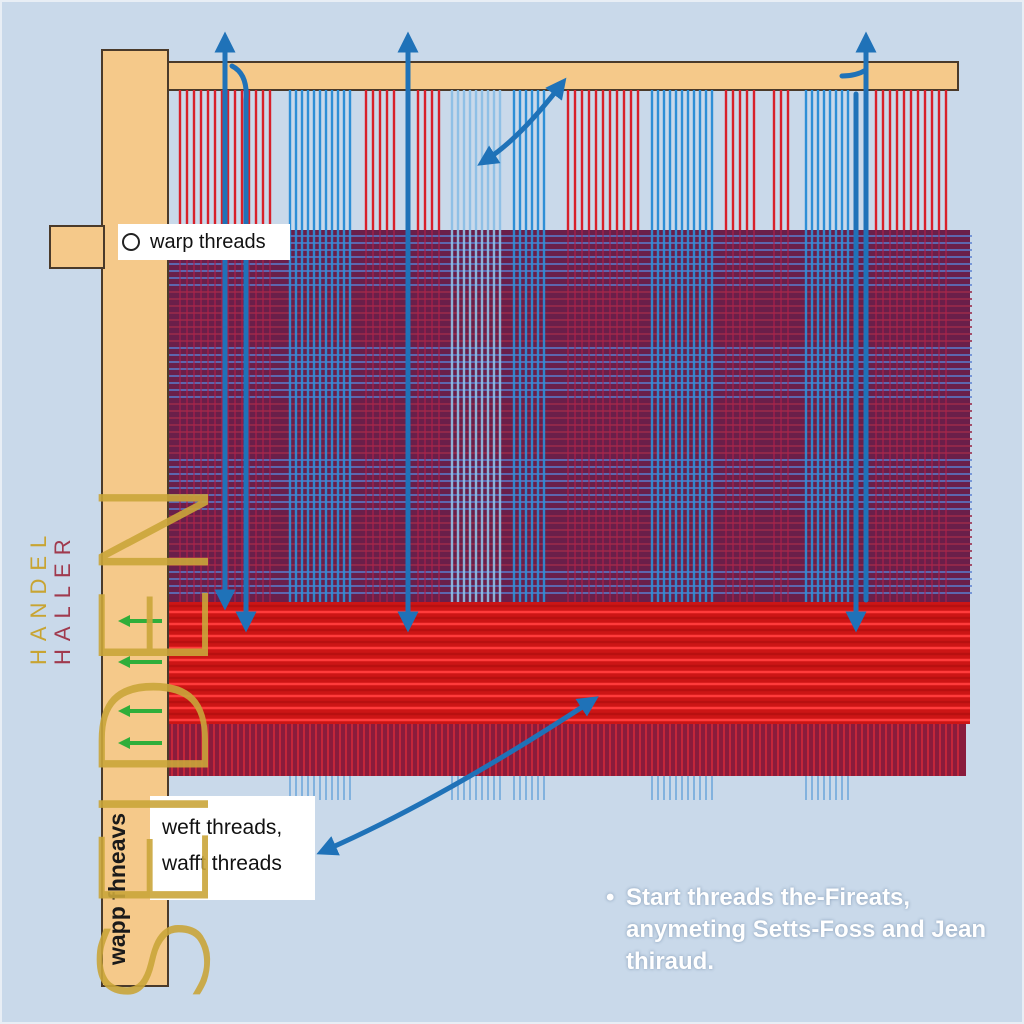 The width and height of the screenshot is (1024, 1024). Describe the element at coordinates (208, 241) in the screenshot. I see `warp-threads-text: warp threads` at that location.